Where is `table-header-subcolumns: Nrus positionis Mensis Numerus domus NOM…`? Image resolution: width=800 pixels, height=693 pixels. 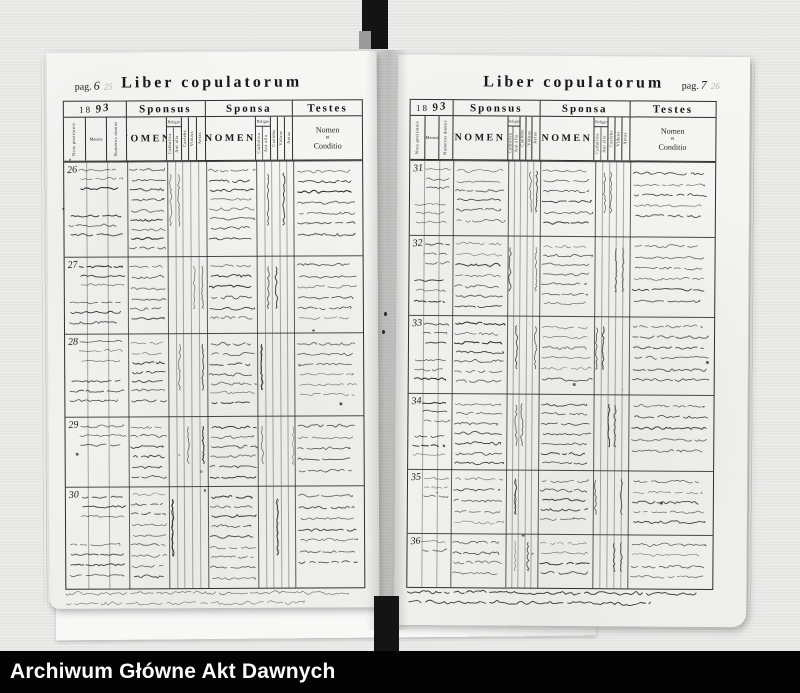
table-header-subcolumns: Nrus positionis Mensis Numerus domus NOM… is located at coordinates (563, 138).